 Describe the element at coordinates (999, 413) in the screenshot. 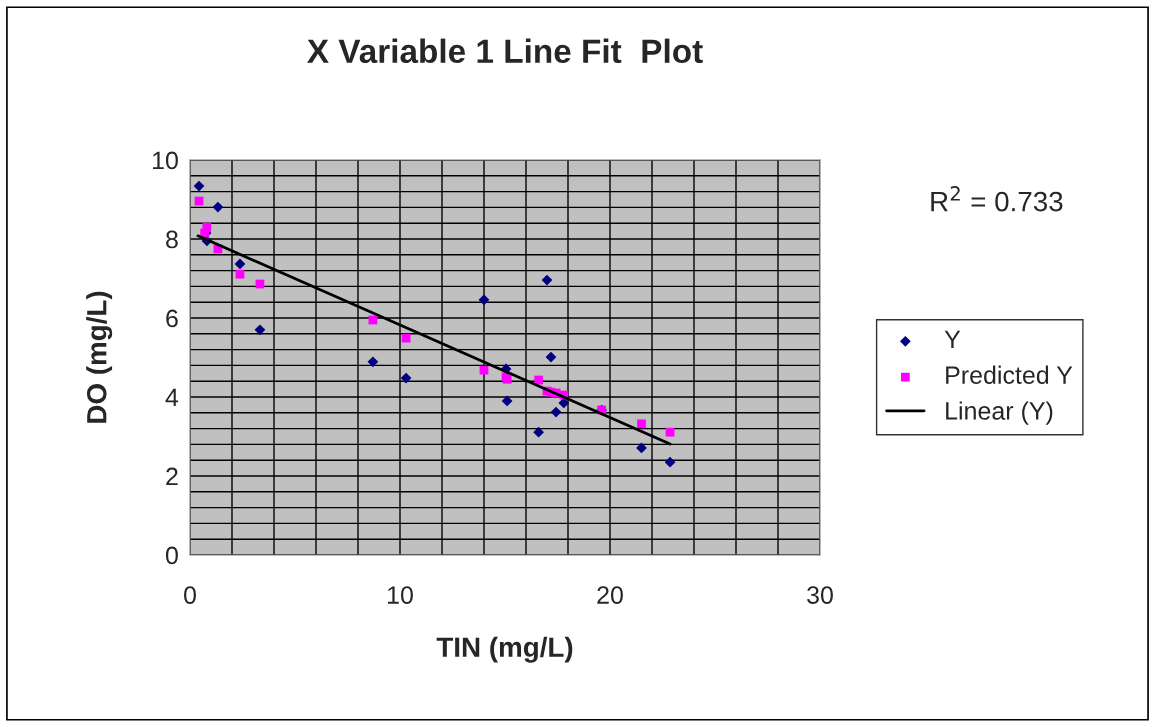

I see `legend-label: Linear (Y)` at that location.